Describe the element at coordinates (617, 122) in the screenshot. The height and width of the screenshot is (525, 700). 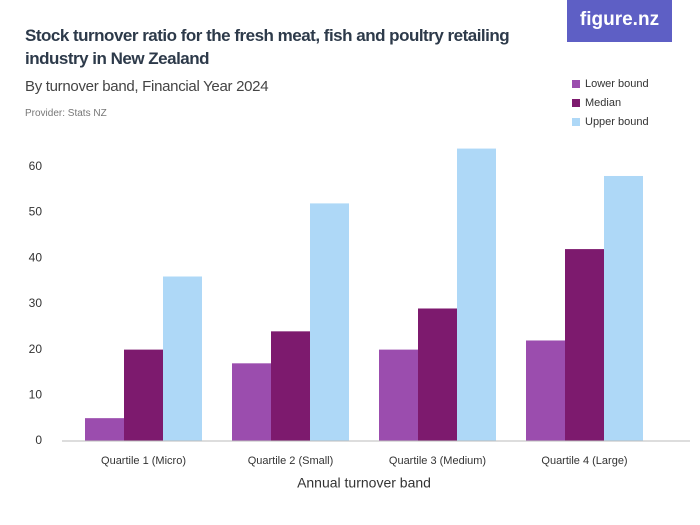
I see `legend-label: Upper bound` at that location.